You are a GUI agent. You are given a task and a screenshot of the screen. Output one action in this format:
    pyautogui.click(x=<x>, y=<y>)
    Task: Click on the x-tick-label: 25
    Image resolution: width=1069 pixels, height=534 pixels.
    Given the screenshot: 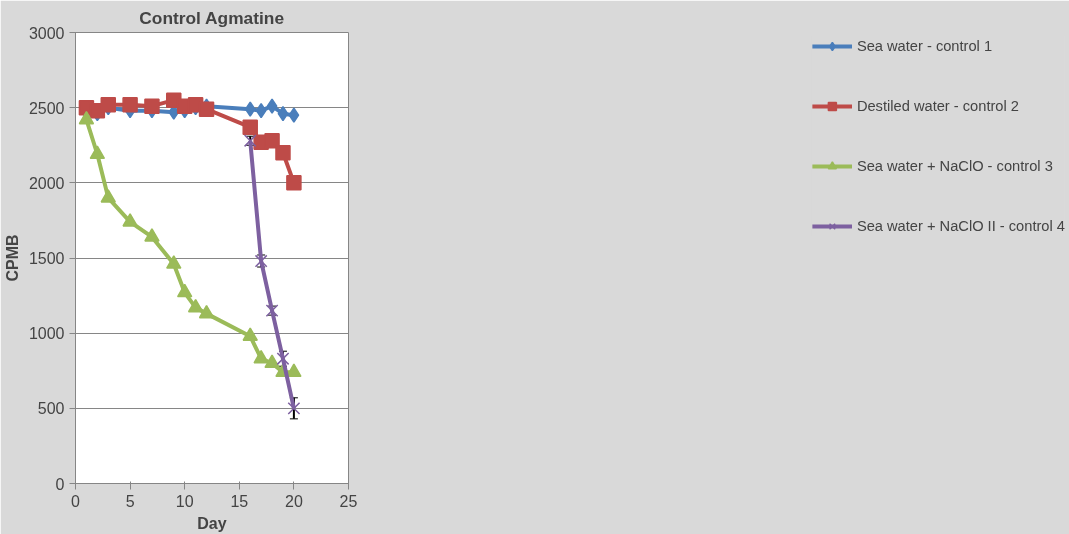 What is the action you would take?
    pyautogui.click(x=348, y=501)
    